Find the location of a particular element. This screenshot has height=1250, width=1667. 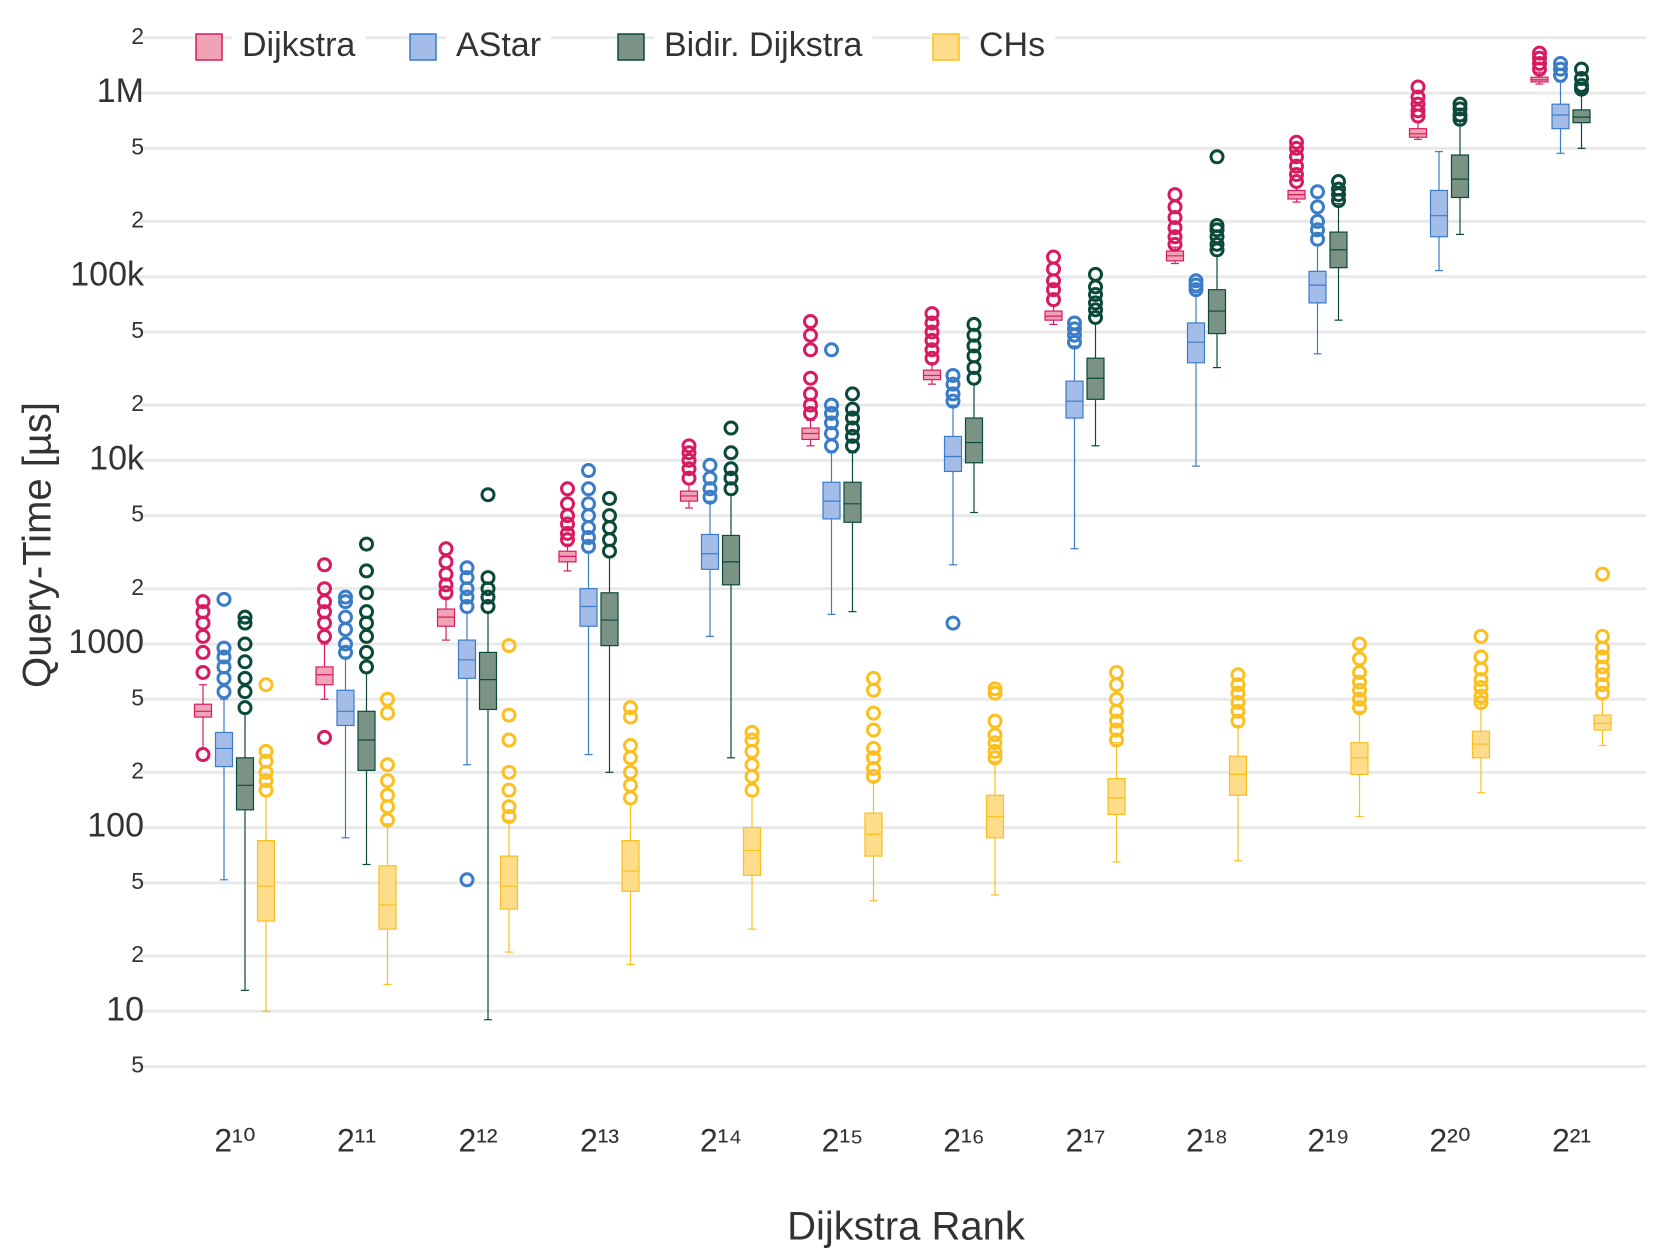

x-tick-label: 2²¹ is located at coordinates (1571, 1140).